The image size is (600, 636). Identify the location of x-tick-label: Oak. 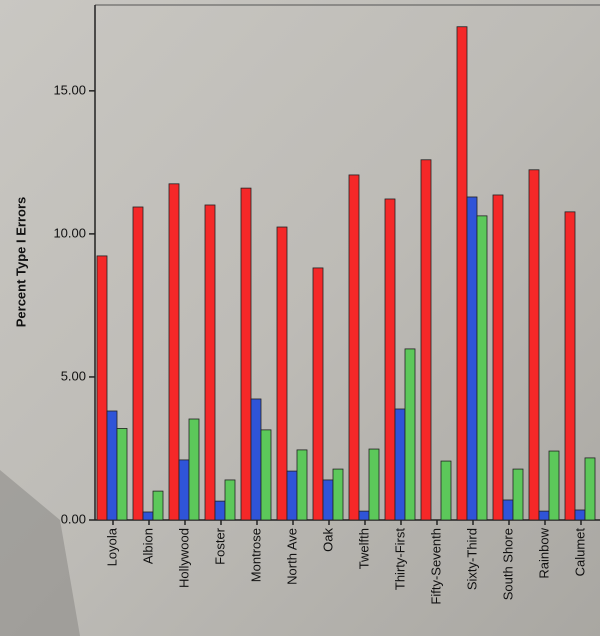
(327, 540).